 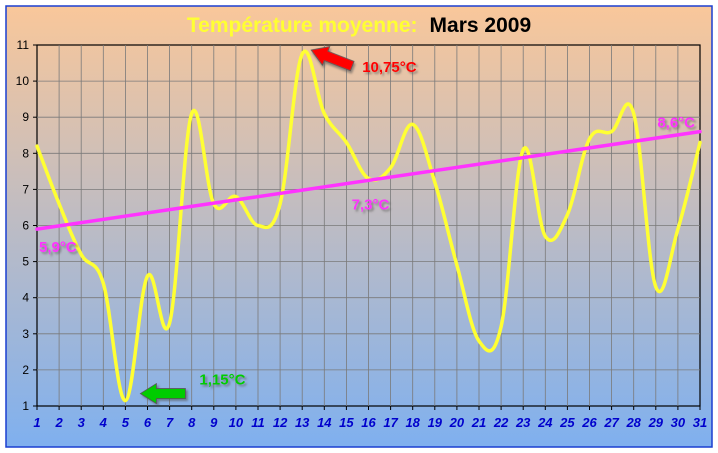 What do you see at coordinates (412, 422) in the screenshot?
I see `x-tick-label: 18` at bounding box center [412, 422].